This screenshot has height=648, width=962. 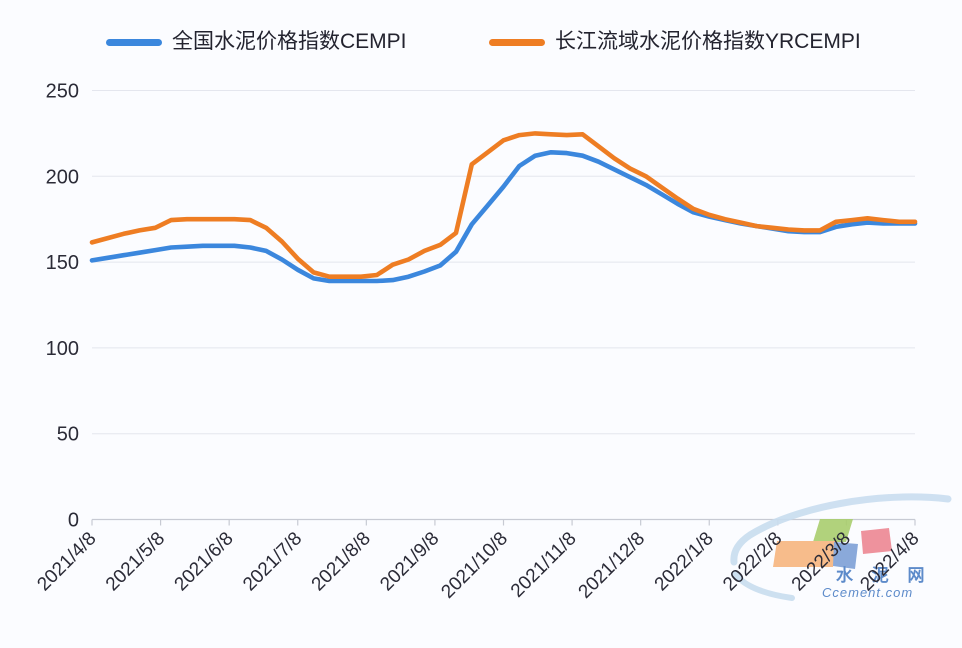 I want to click on chart-legend: 全国水泥价格指数CEMPI 长江流域水泥价格指数YRCEMPI, so click(x=481, y=42).